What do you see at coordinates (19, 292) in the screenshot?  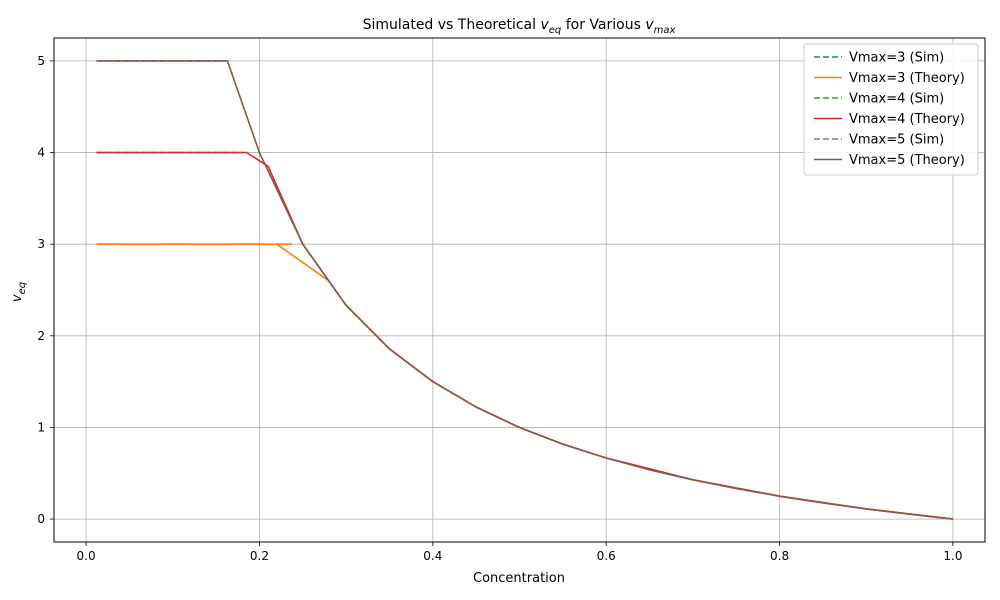 I see `y-axis-label: veq` at bounding box center [19, 292].